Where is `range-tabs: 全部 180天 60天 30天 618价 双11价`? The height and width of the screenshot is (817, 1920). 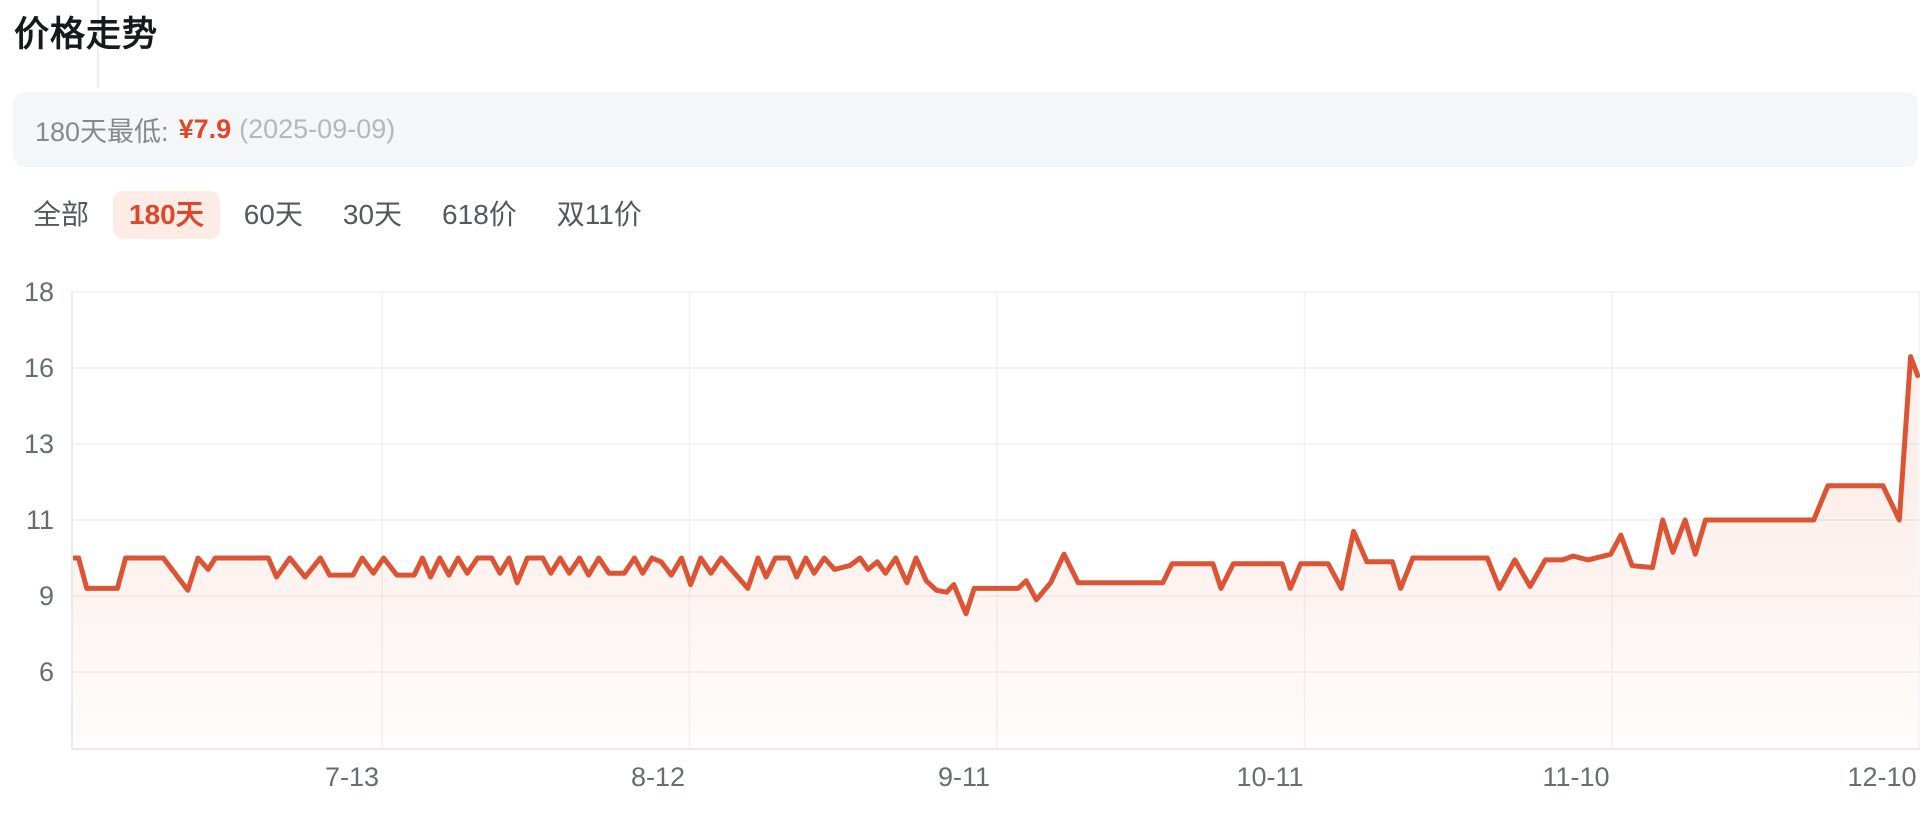 range-tabs: 全部 180天 60天 30天 618价 双11价 is located at coordinates (337, 214).